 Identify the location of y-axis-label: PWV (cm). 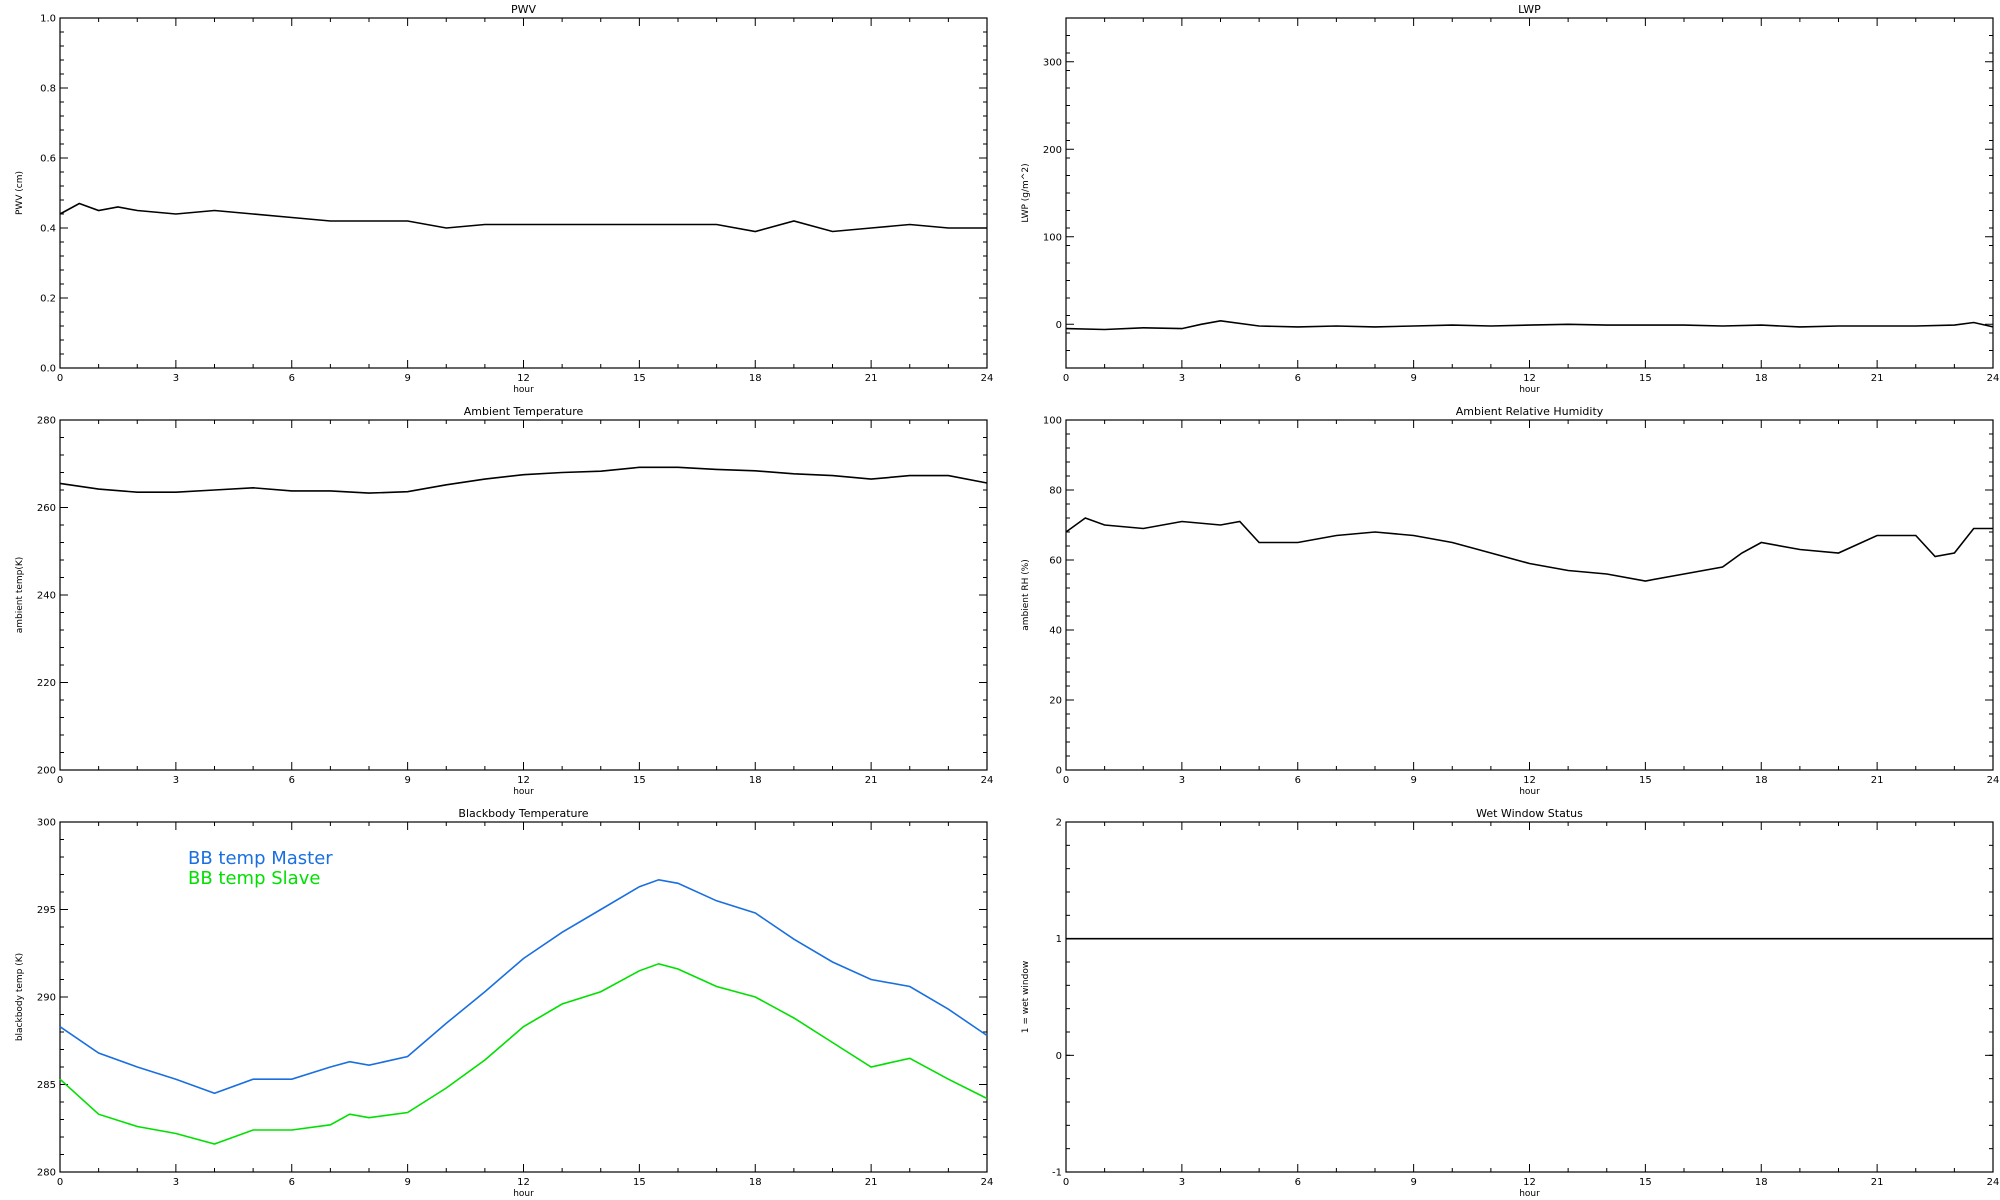
(20, 193).